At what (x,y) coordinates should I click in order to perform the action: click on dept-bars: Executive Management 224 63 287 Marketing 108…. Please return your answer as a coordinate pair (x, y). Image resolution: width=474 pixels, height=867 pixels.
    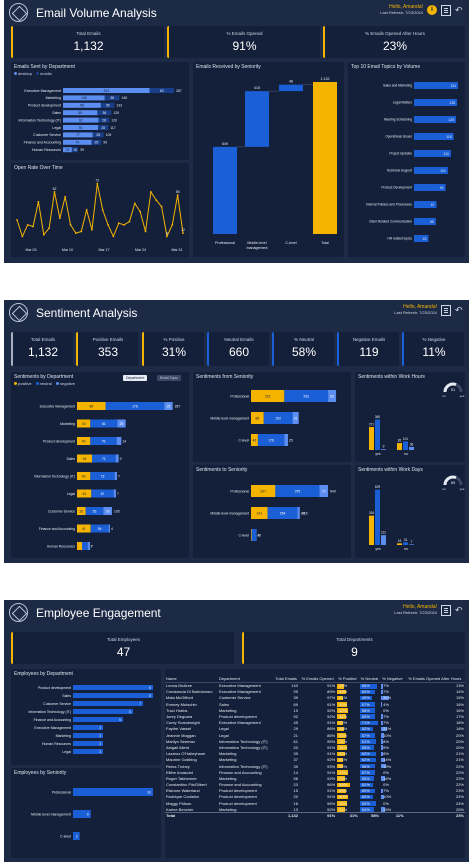
    Looking at the image, I should click on (100, 120).